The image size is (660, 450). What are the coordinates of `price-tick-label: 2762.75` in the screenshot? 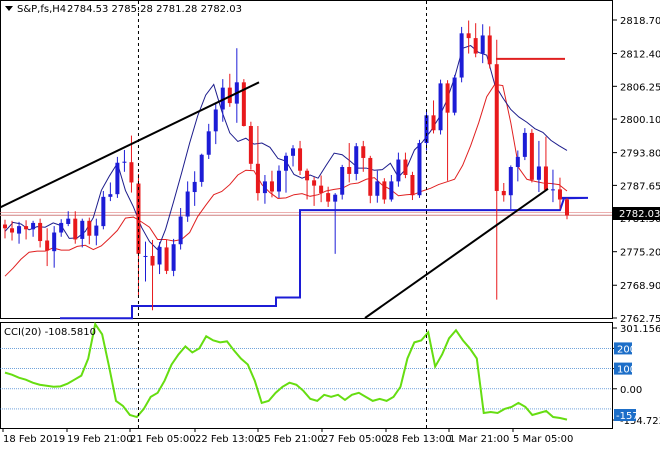 It's located at (640, 319).